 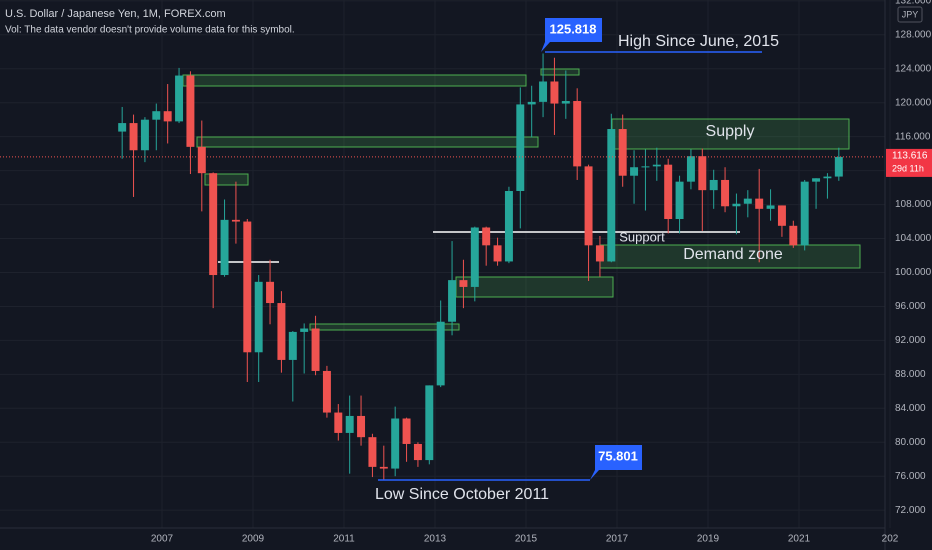 I want to click on high-callout, so click(x=571, y=35).